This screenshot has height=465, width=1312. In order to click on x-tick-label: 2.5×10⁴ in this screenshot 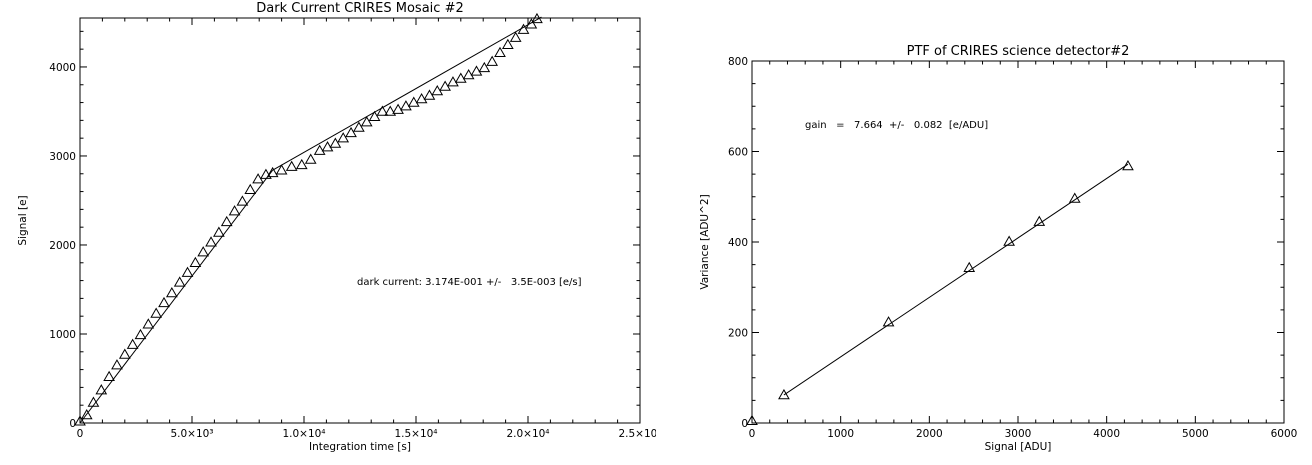, I will do `click(637, 434)`.